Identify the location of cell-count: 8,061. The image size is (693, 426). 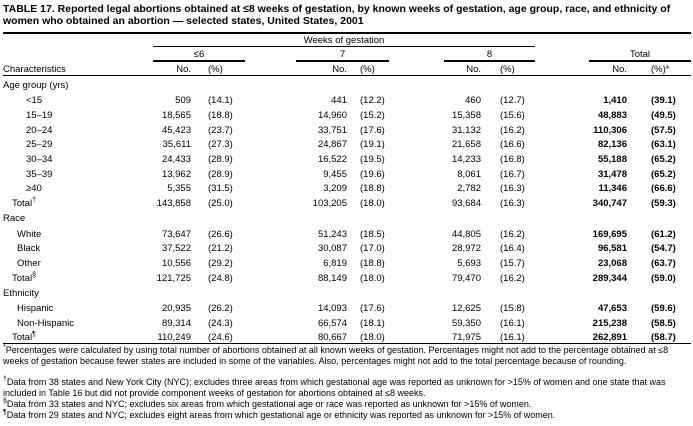
(469, 174).